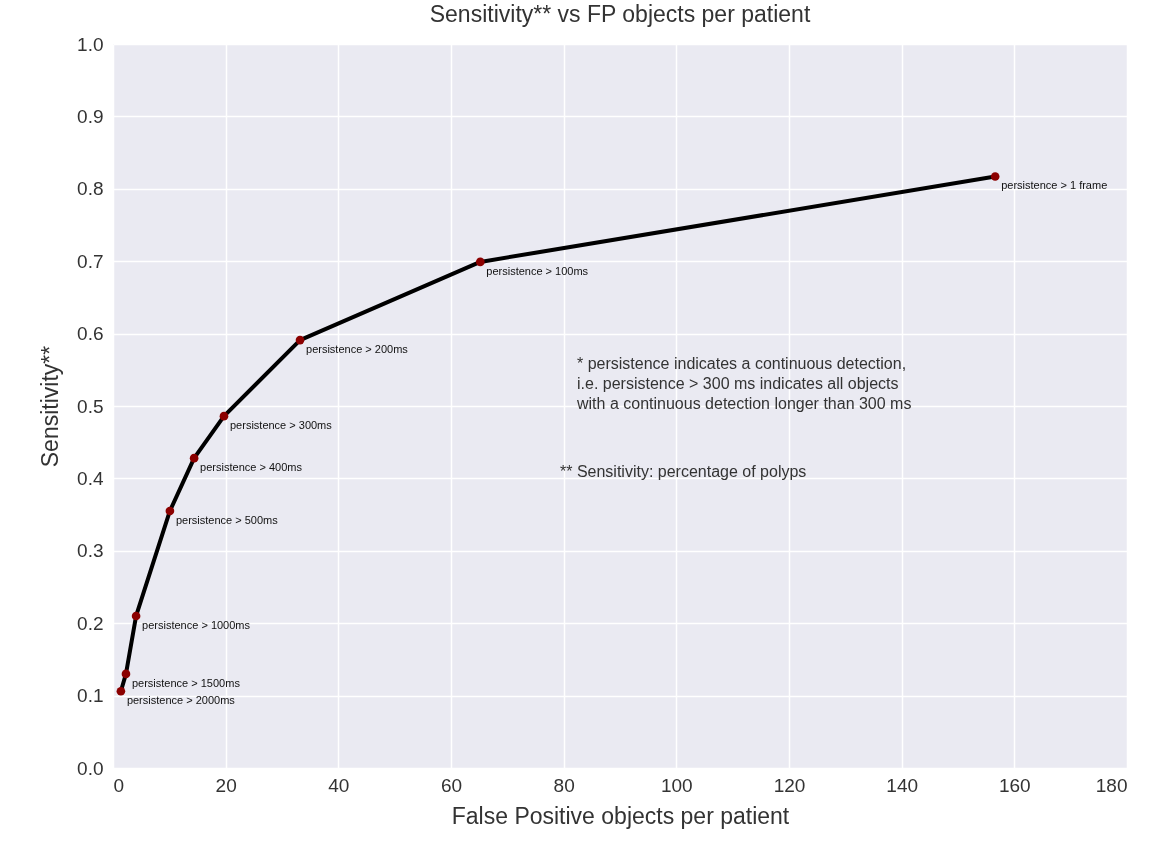 The height and width of the screenshot is (856, 1161). Describe the element at coordinates (90, 406) in the screenshot. I see `y-tick-label: 0.5` at that location.